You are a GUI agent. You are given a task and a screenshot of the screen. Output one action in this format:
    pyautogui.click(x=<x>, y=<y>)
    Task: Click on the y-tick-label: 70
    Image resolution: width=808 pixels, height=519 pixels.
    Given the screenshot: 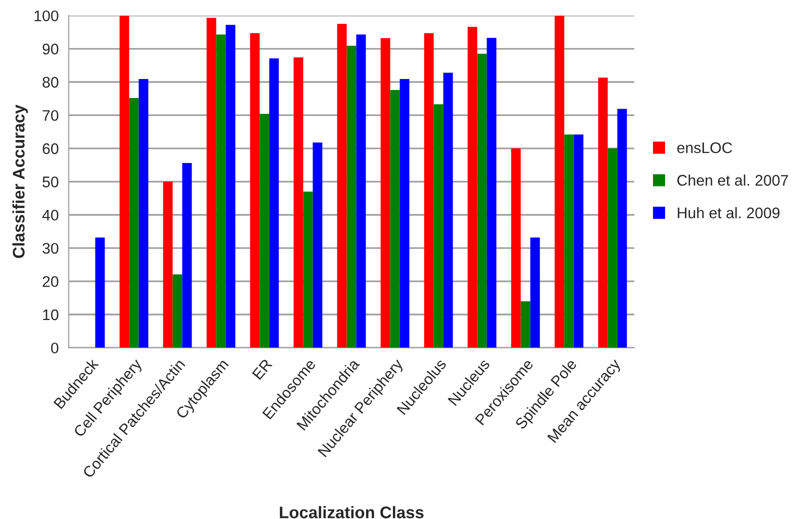 What is the action you would take?
    pyautogui.click(x=50, y=115)
    